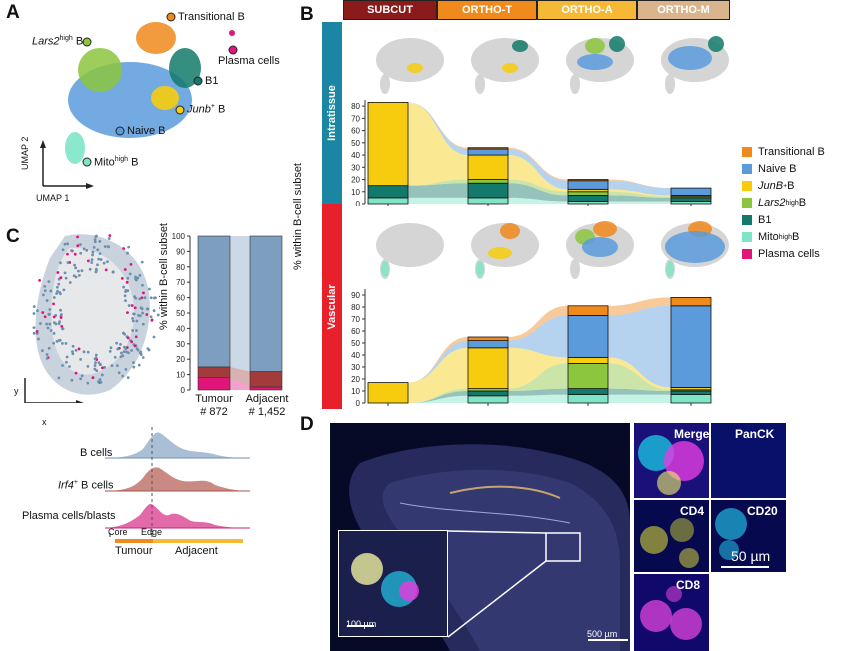 This screenshot has width=847, height=651. What do you see at coordinates (171, 17) in the screenshot?
I see `callout-transitional` at bounding box center [171, 17].